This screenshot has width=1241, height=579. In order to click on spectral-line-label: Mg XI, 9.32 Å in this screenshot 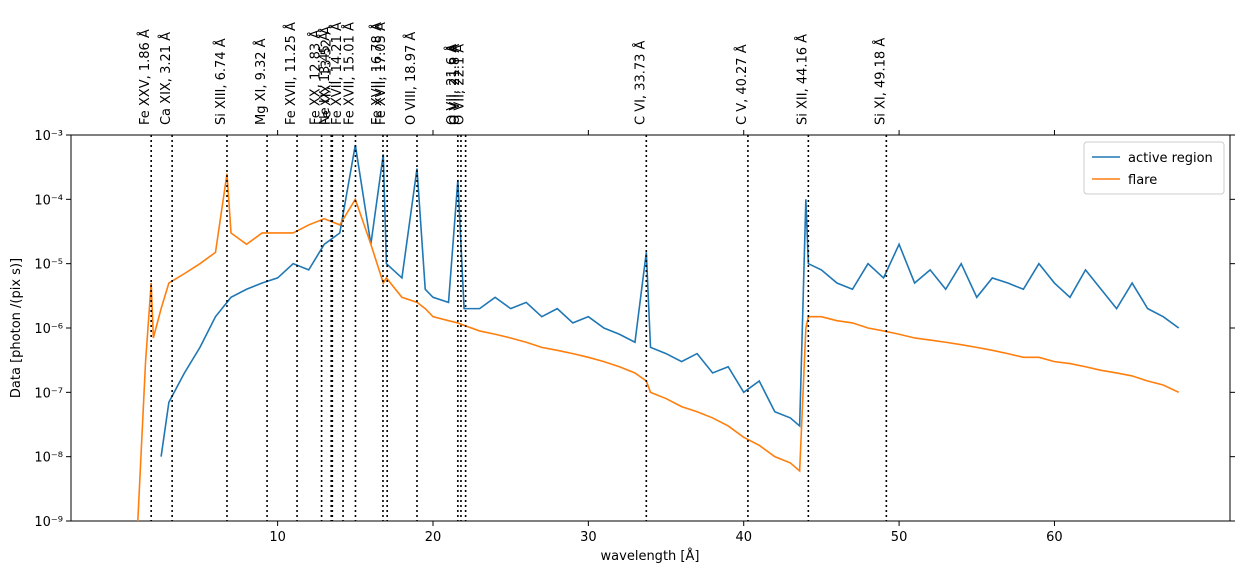, I will do `click(261, 81)`.